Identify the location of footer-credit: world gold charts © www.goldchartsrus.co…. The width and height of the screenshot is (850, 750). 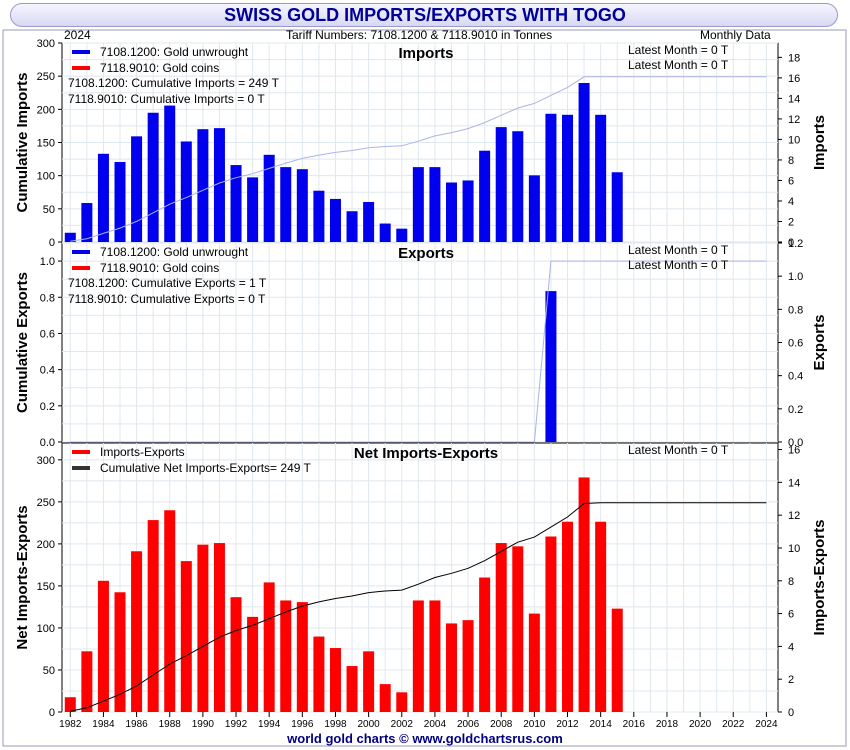
(425, 738).